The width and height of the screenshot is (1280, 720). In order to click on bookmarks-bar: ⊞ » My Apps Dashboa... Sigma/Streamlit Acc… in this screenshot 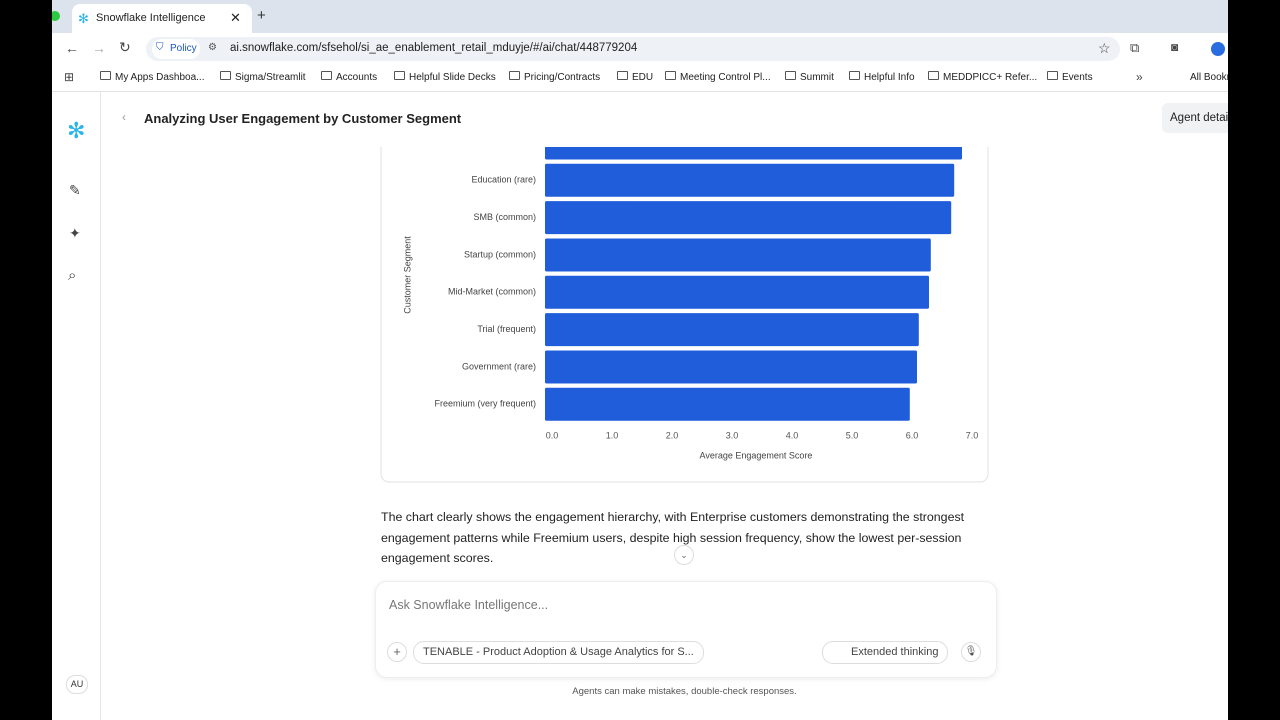, I will do `click(640, 78)`.